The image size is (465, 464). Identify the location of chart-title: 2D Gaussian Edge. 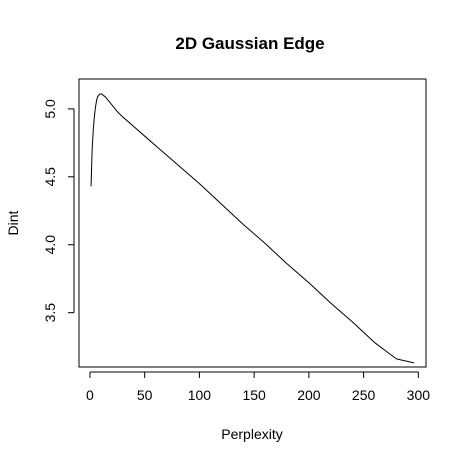
(249, 43).